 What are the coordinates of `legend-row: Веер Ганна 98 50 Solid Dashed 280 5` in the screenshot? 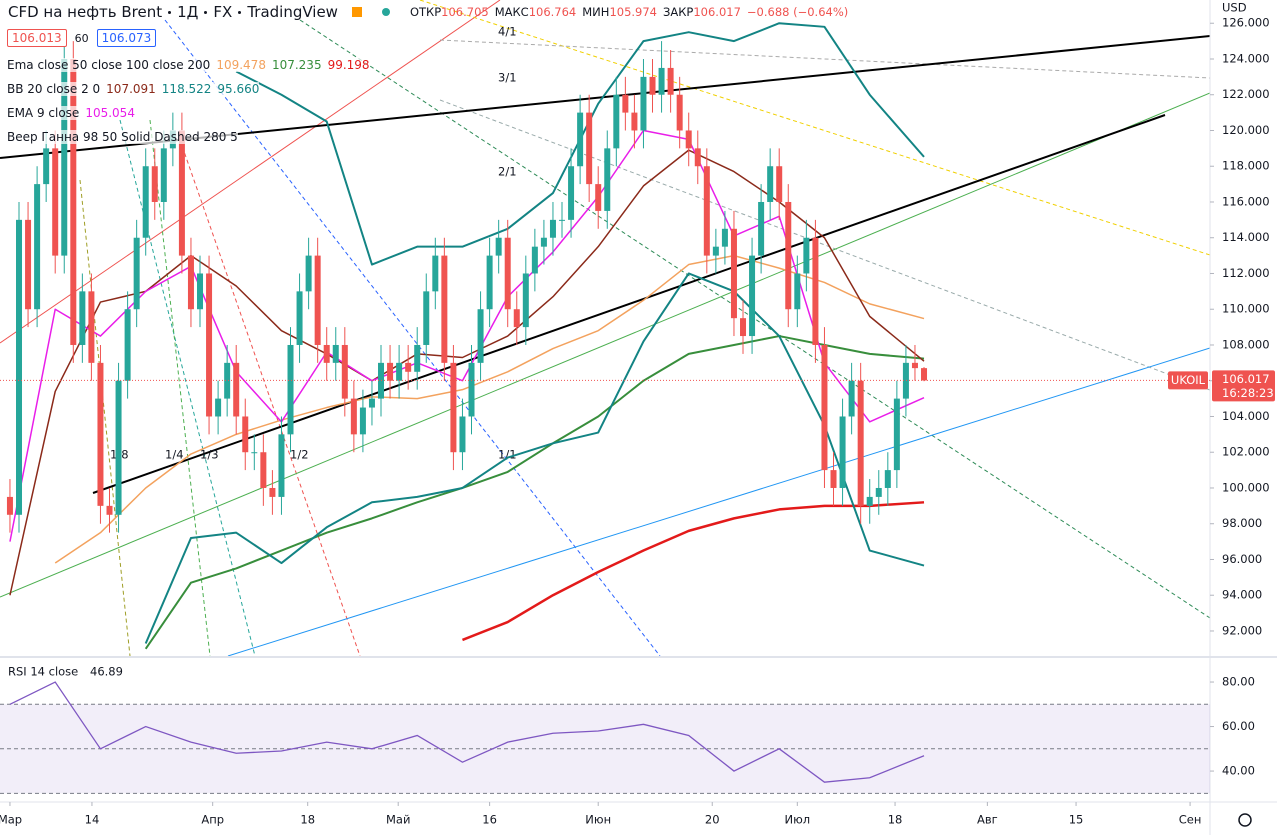 It's located at (122, 137).